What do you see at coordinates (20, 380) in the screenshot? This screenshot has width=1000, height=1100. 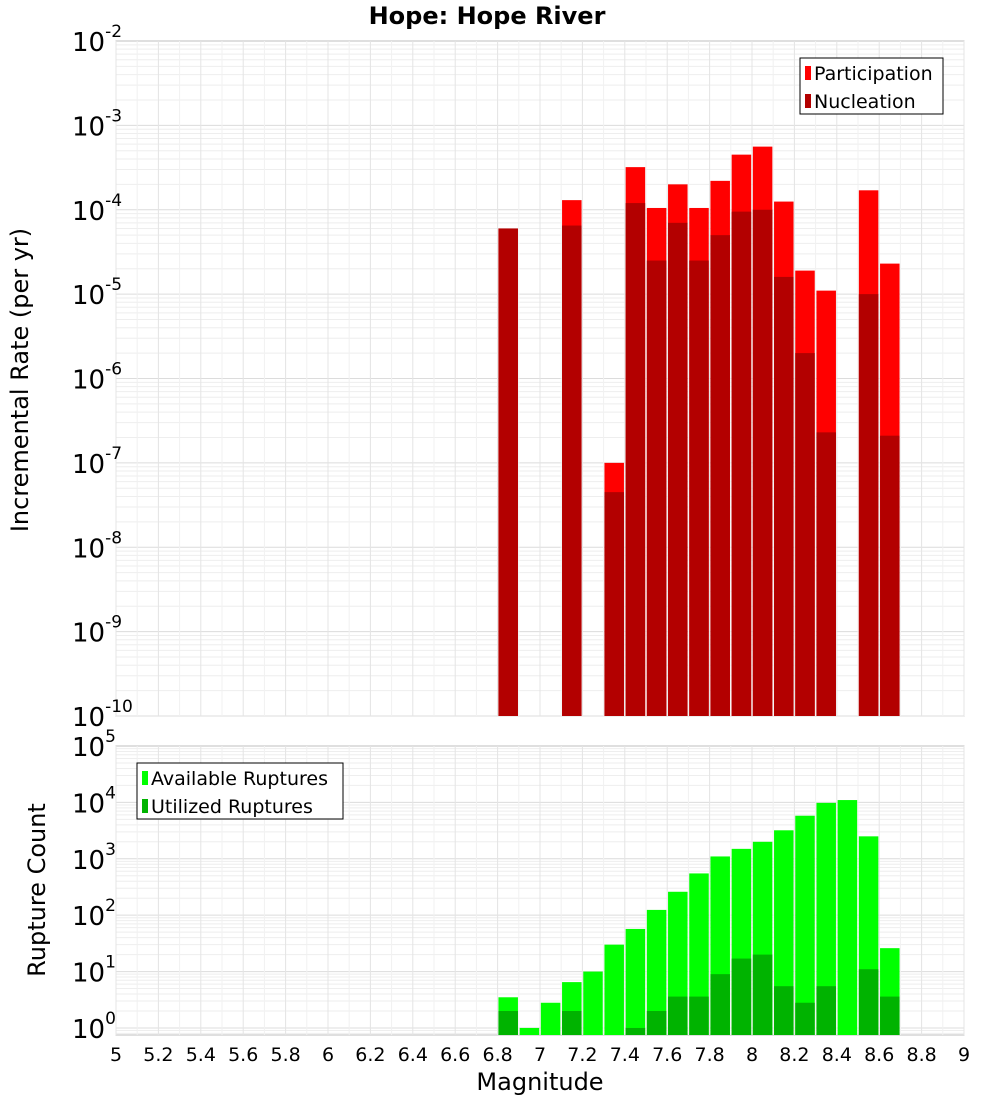 I see `top-y-axis-label: Incremental Rate (per yr)` at bounding box center [20, 380].